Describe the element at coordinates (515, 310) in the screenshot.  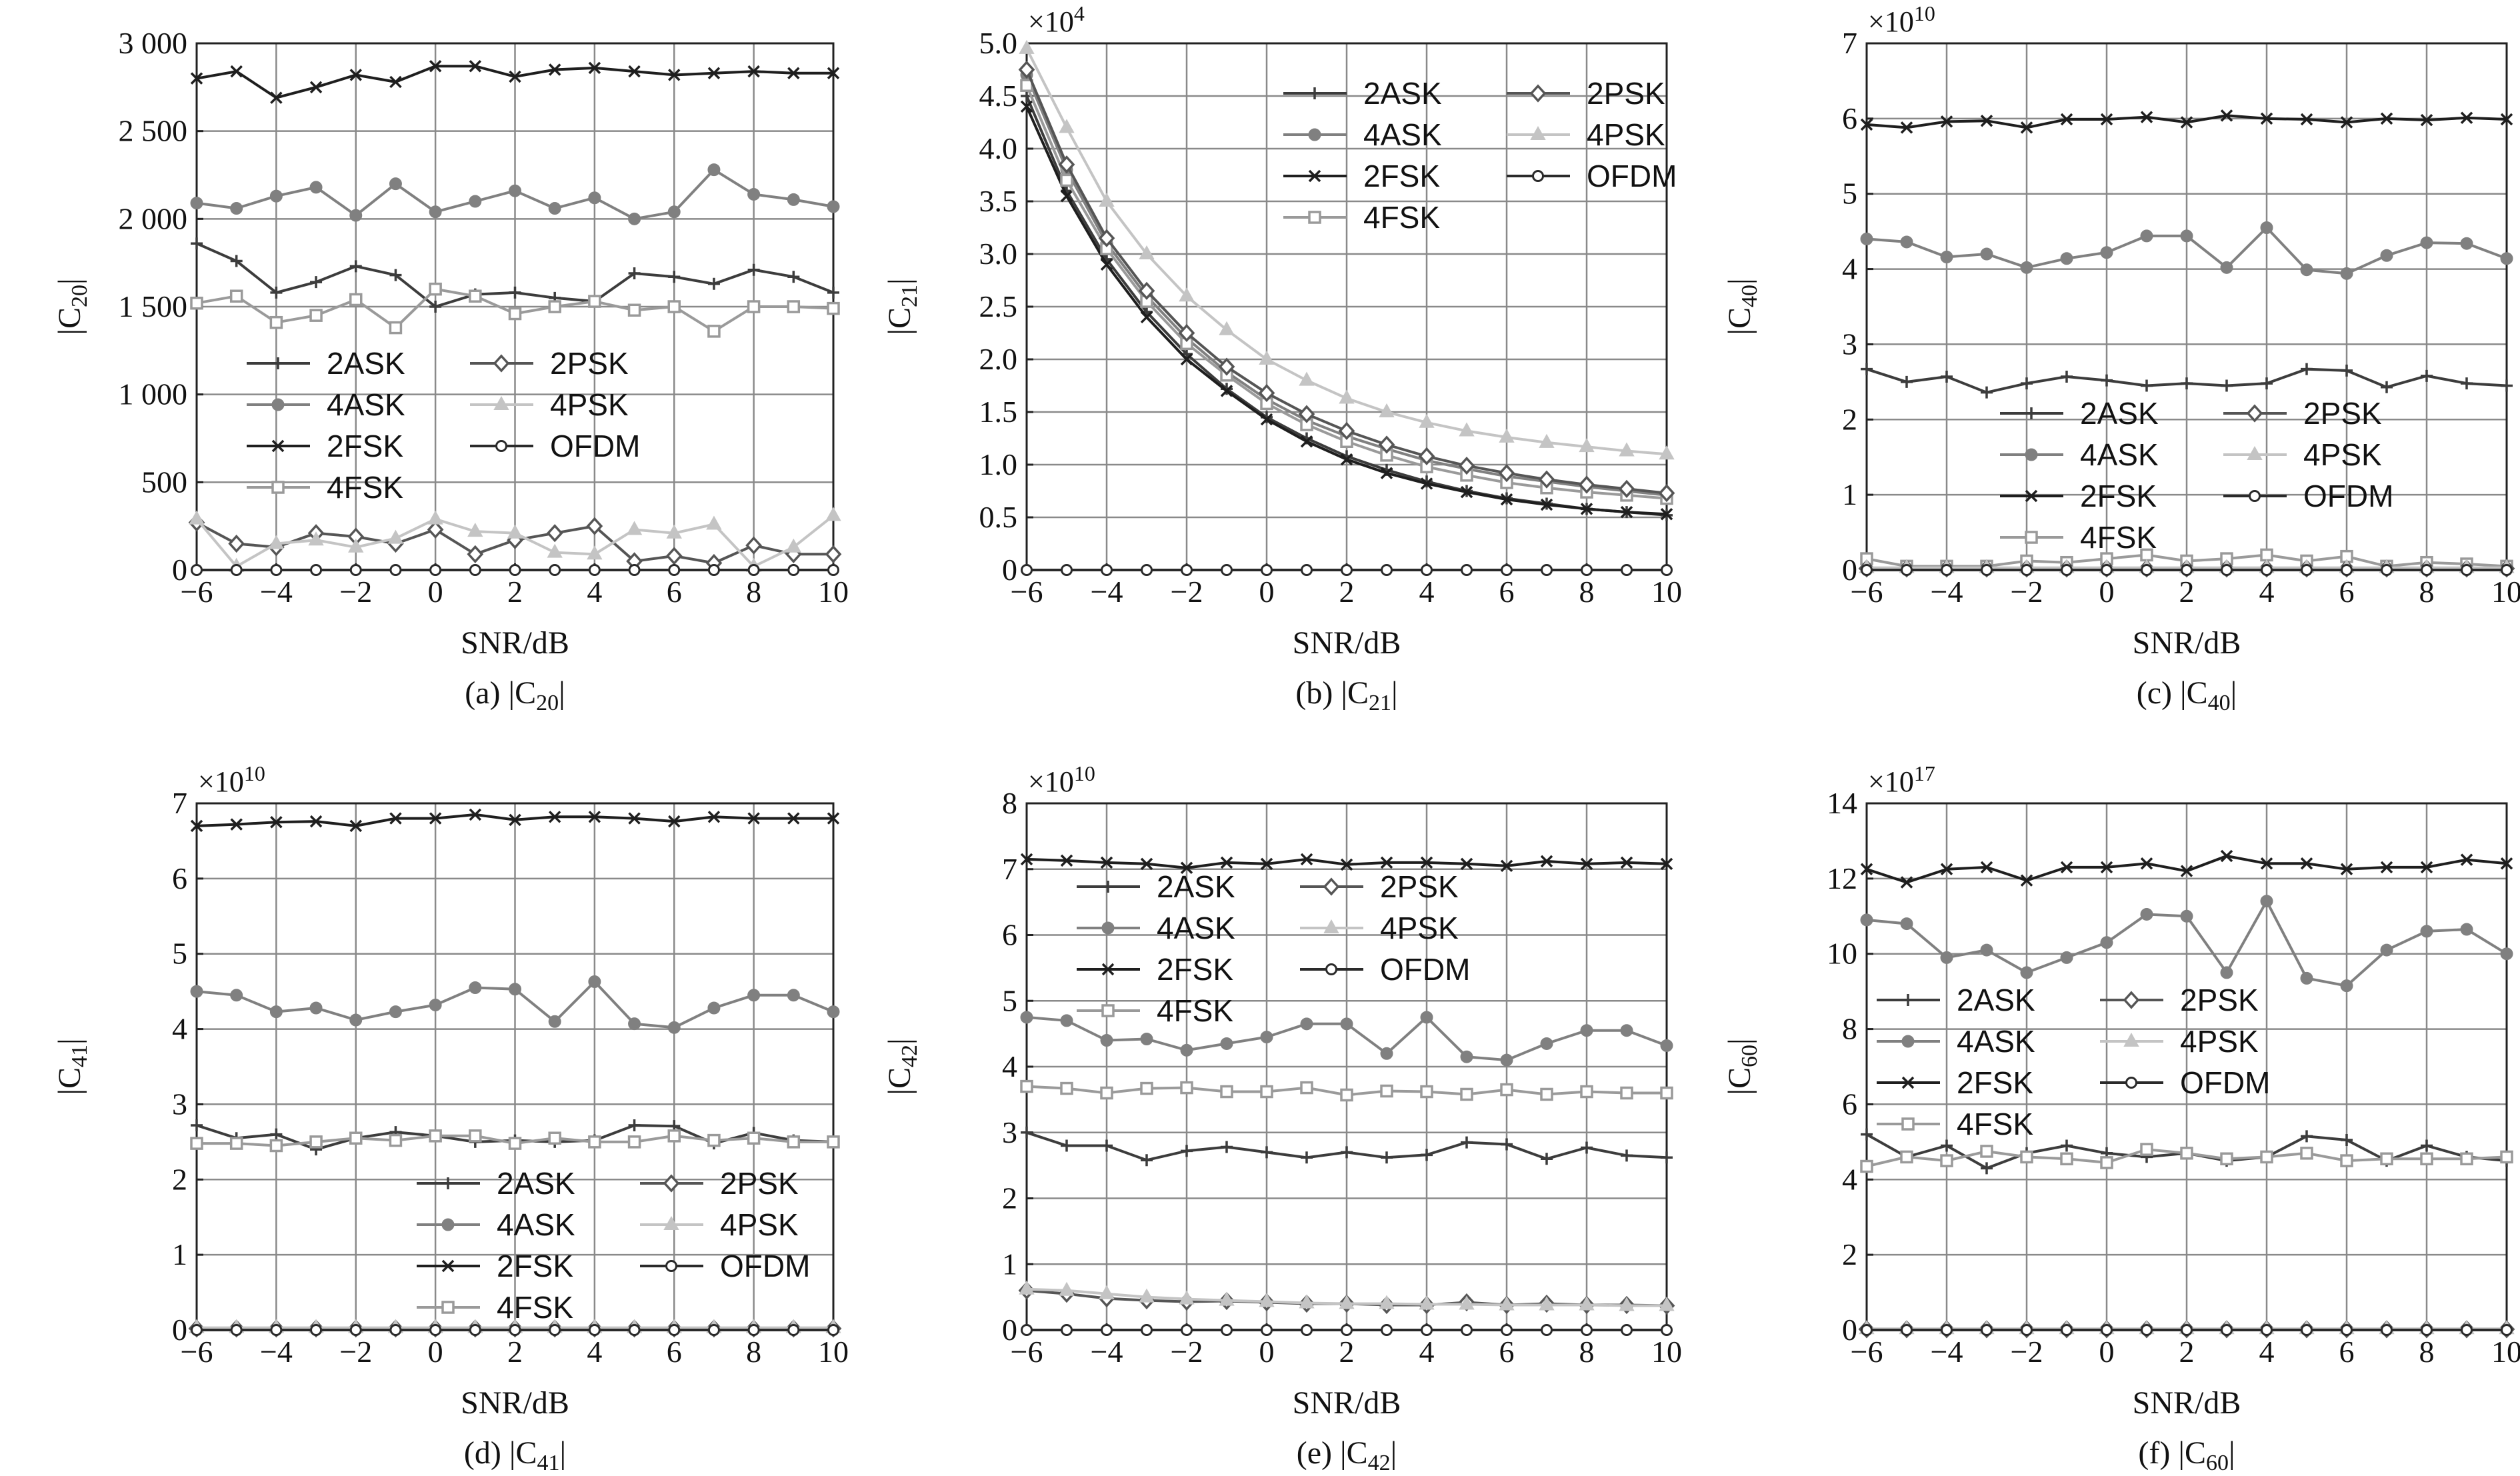
I see `series-4fsk` at that location.